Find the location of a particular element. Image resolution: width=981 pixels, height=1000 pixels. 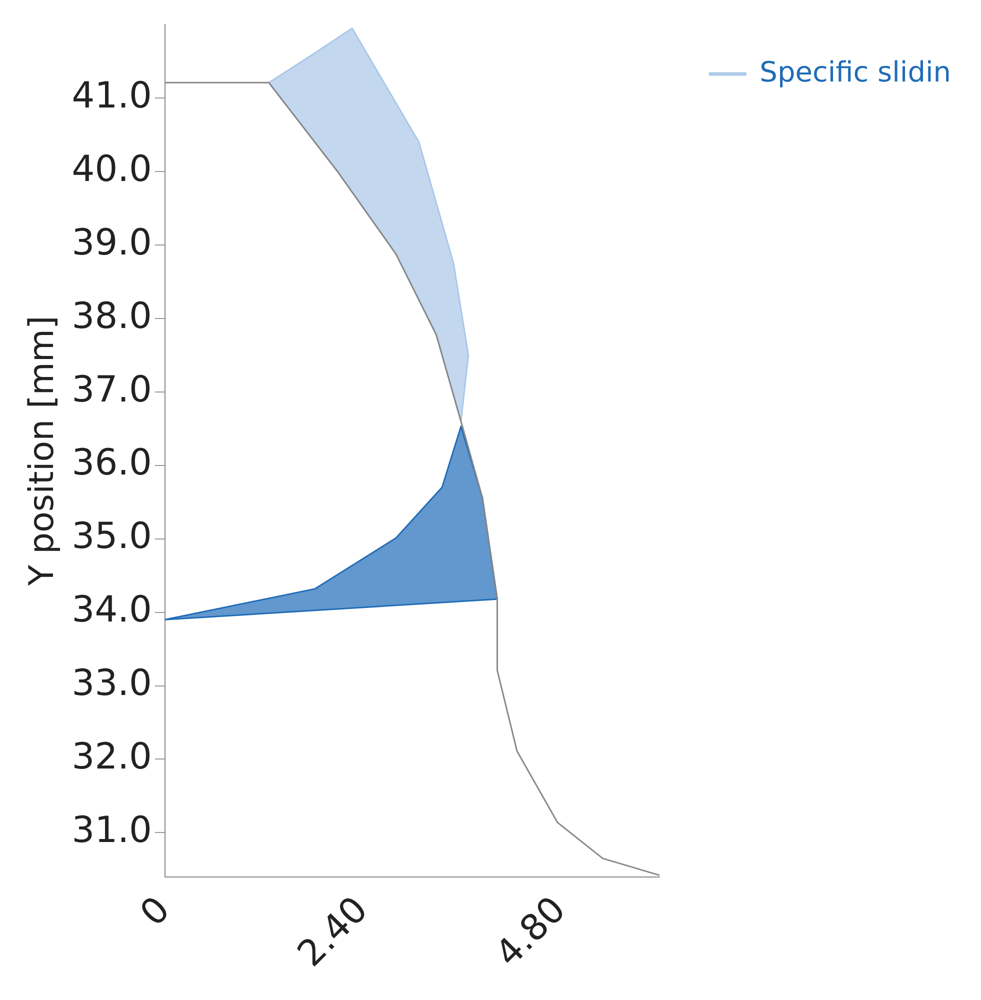

y-tick-label: 41.0 is located at coordinates (112, 95).